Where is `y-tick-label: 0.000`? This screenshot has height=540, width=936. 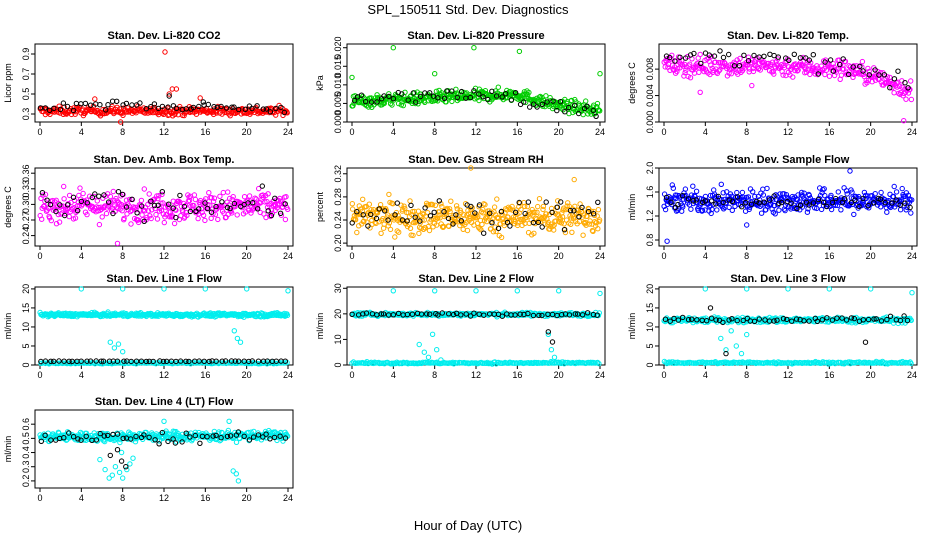
y-tick-label: 0.000 is located at coordinates (650, 122).